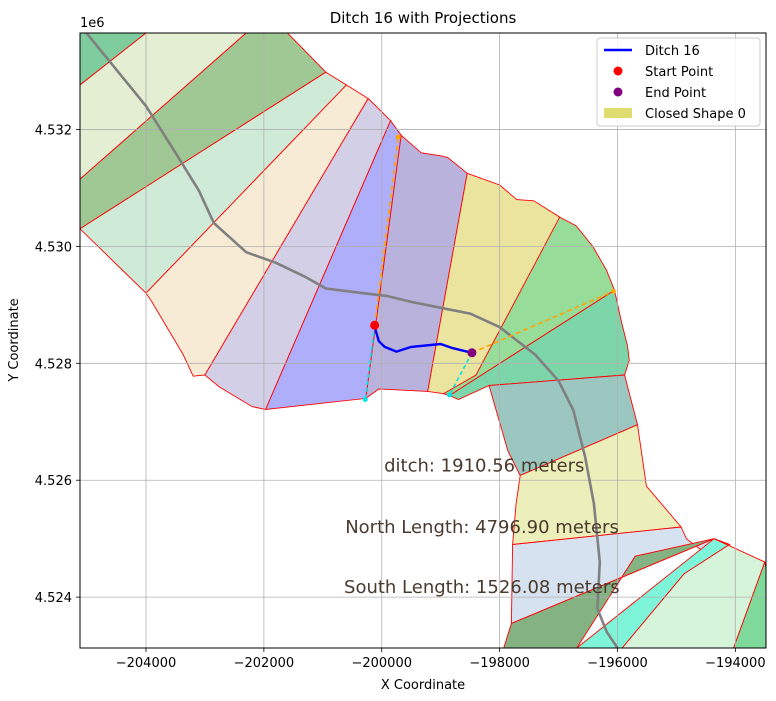  Describe the element at coordinates (618, 113) in the screenshot. I see `legend-swatch-patch` at that location.